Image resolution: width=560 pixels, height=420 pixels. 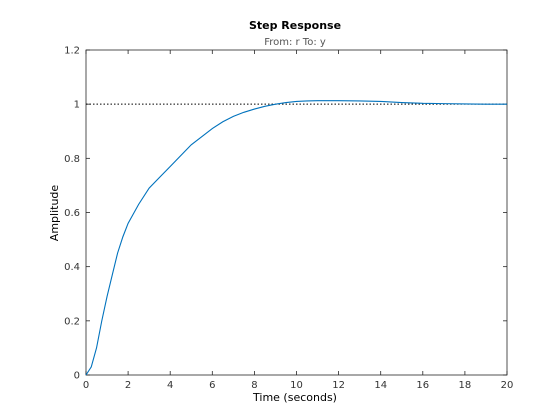 I want to click on chart-subtitle: From: r To: y, so click(x=295, y=42).